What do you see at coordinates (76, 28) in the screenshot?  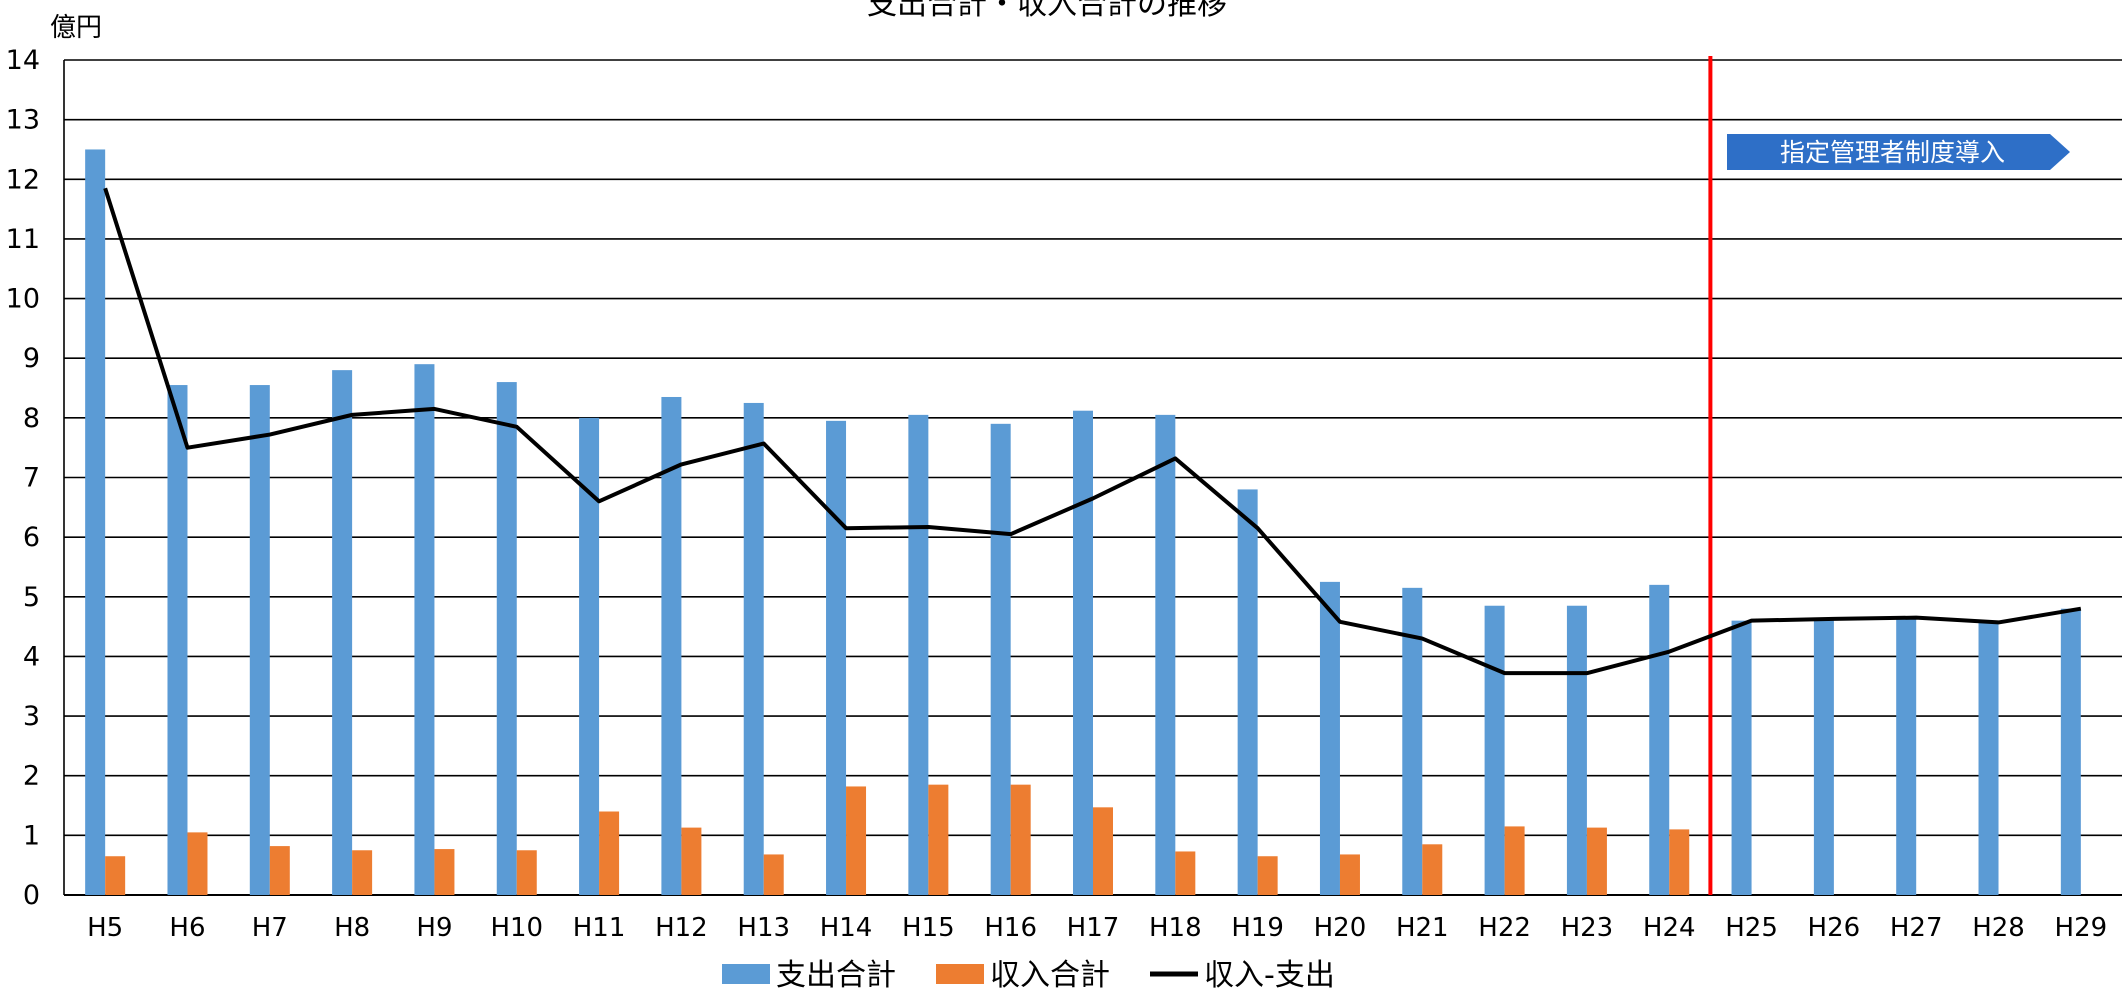 I see `y-unit-label: 億円` at bounding box center [76, 28].